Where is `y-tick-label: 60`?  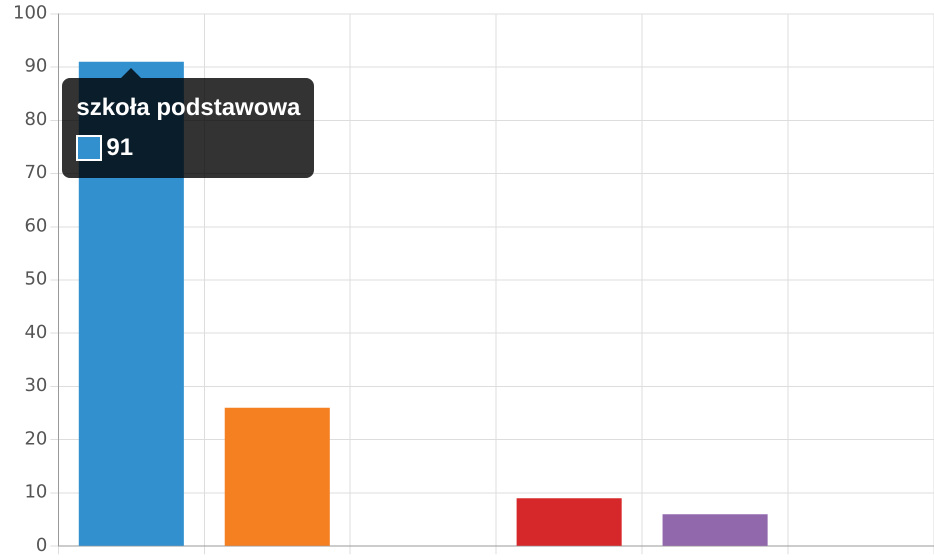
y-tick-label: 60 is located at coordinates (36, 225).